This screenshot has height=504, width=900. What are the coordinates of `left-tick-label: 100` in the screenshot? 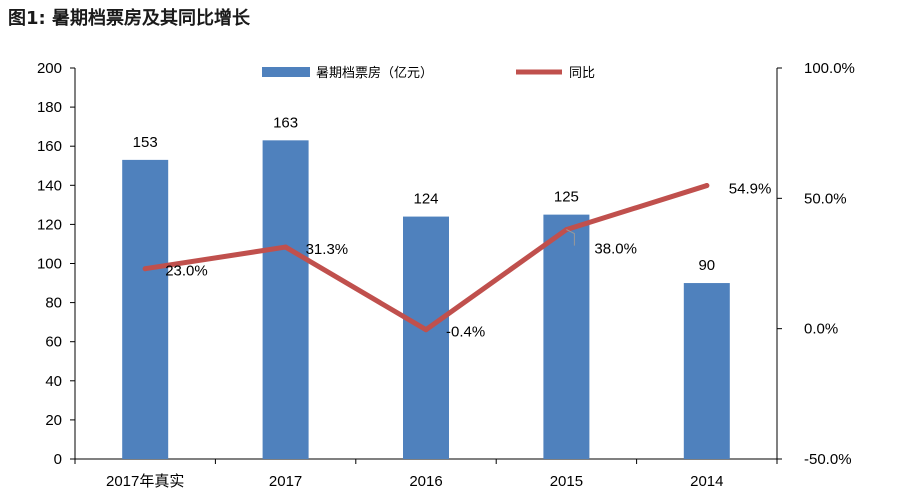 It's located at (49, 264).